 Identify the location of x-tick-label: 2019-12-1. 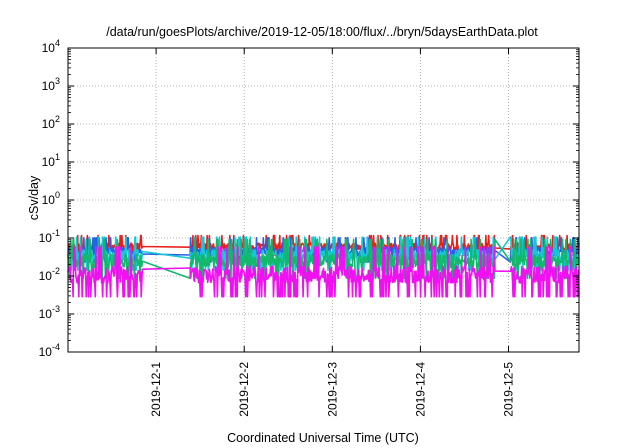
(156, 389).